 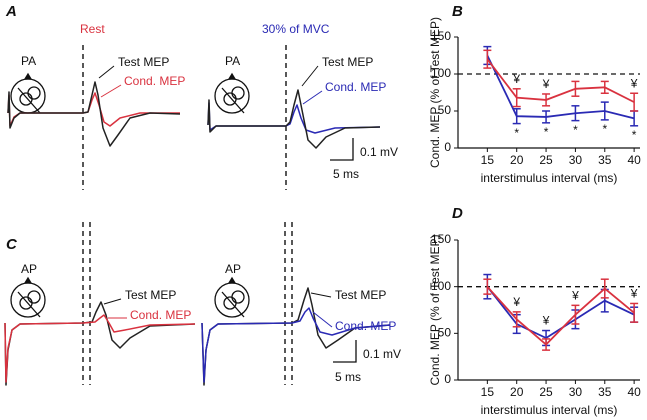 What do you see at coordinates (12, 244) in the screenshot?
I see `panel-label: C` at bounding box center [12, 244].